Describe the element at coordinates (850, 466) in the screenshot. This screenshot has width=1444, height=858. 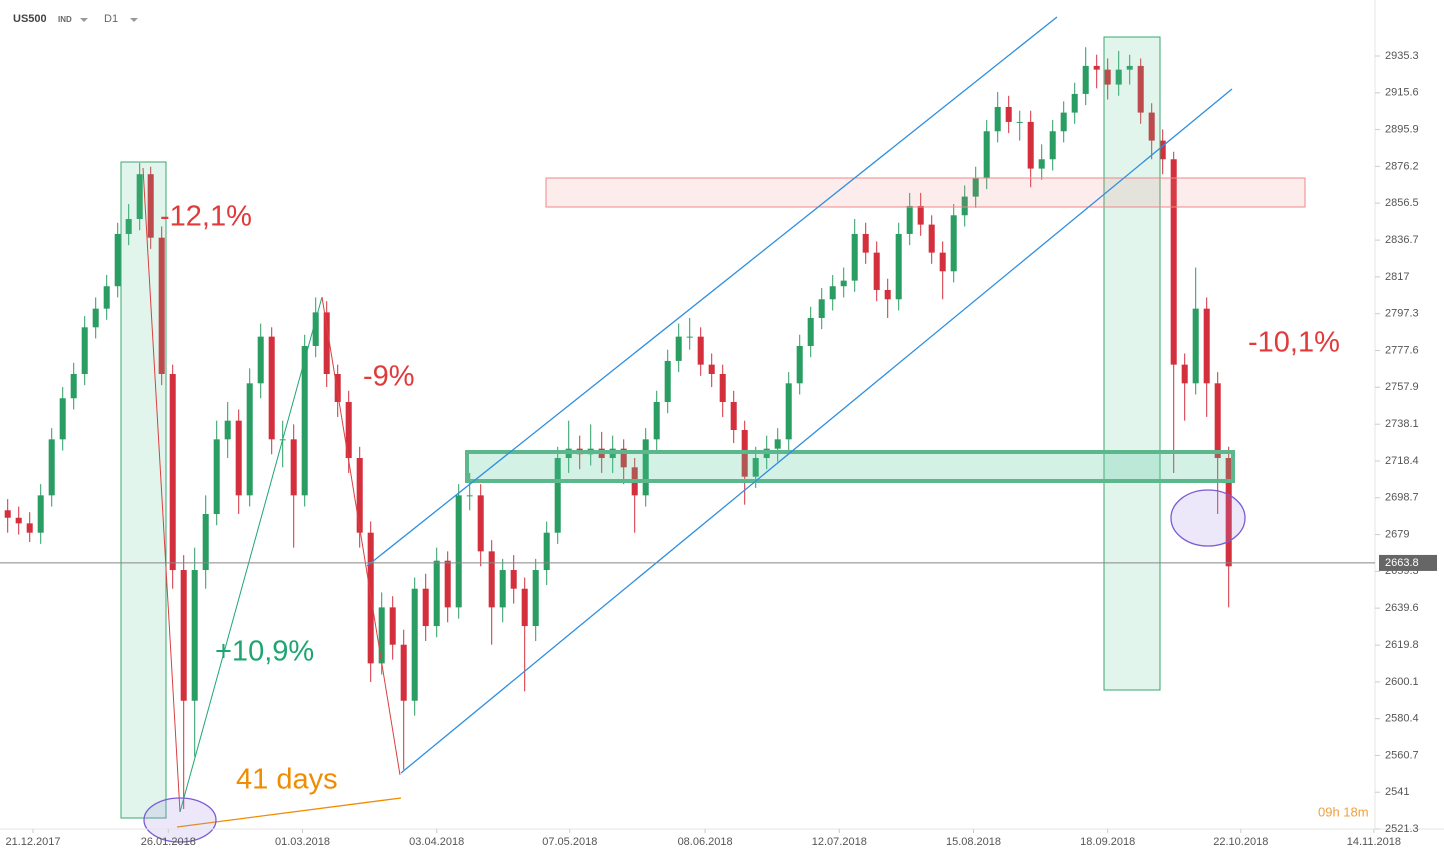
I see `support-zone` at that location.